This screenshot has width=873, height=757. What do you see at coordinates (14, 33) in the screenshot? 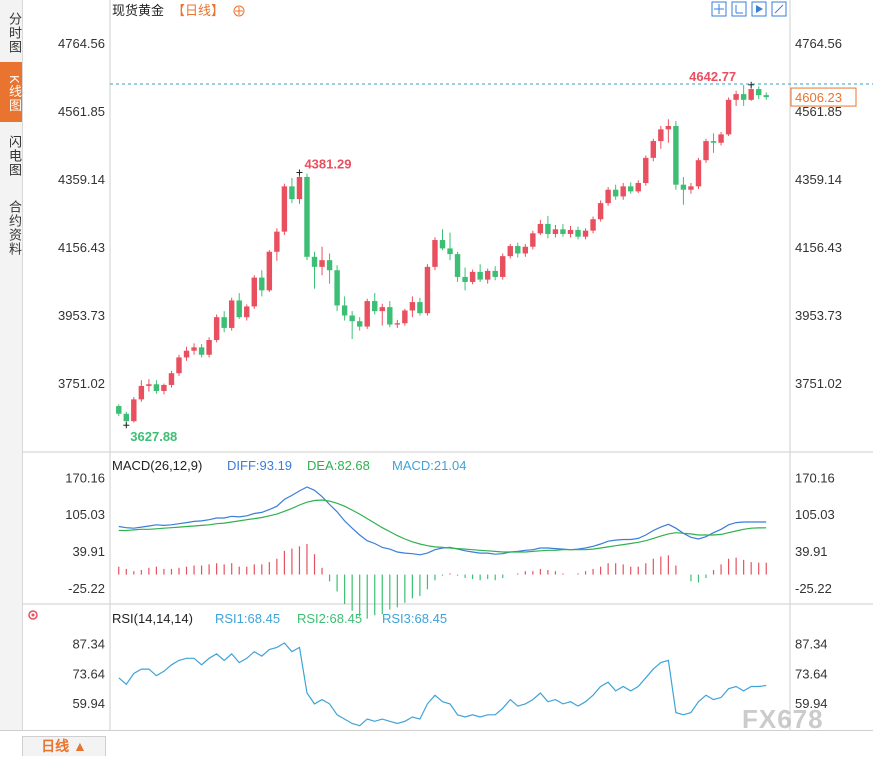
I see `tab-time-sharing: 分时图` at bounding box center [14, 33].